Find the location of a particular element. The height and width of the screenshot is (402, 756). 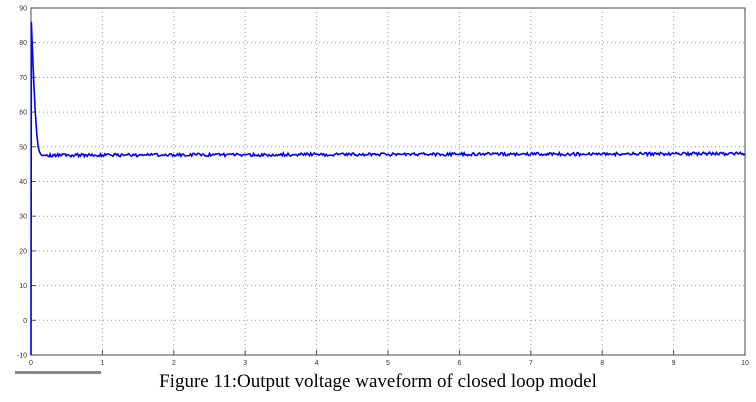

y-tick-label: 40 is located at coordinates (23, 182).